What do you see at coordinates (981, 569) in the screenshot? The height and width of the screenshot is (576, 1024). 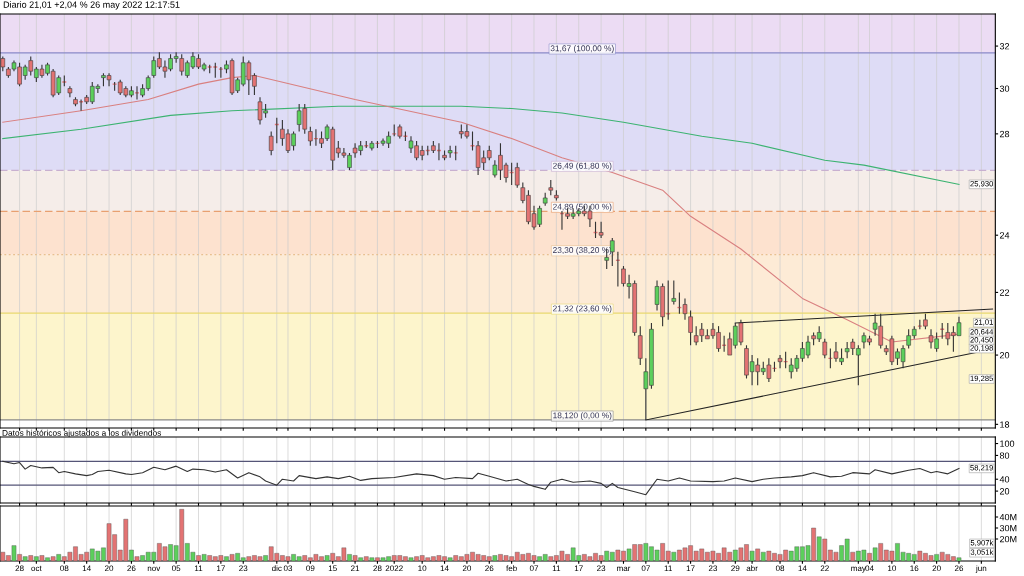 I see `x-tick-label: jun` at bounding box center [981, 569].